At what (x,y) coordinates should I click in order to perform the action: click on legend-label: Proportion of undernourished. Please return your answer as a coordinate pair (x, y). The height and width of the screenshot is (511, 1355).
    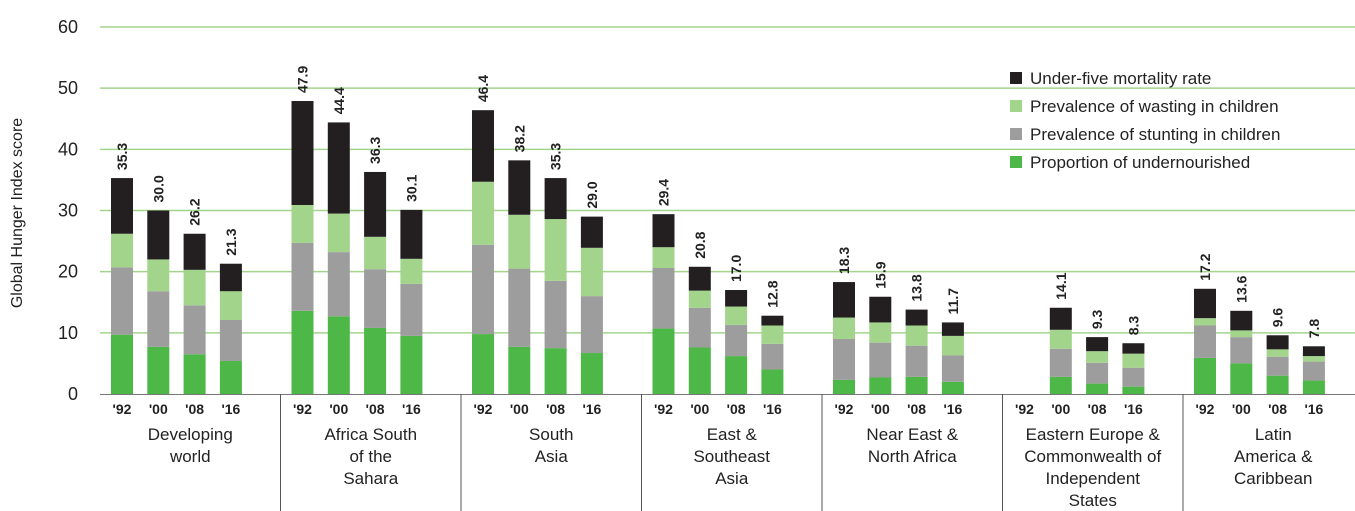
    Looking at the image, I should click on (1140, 162).